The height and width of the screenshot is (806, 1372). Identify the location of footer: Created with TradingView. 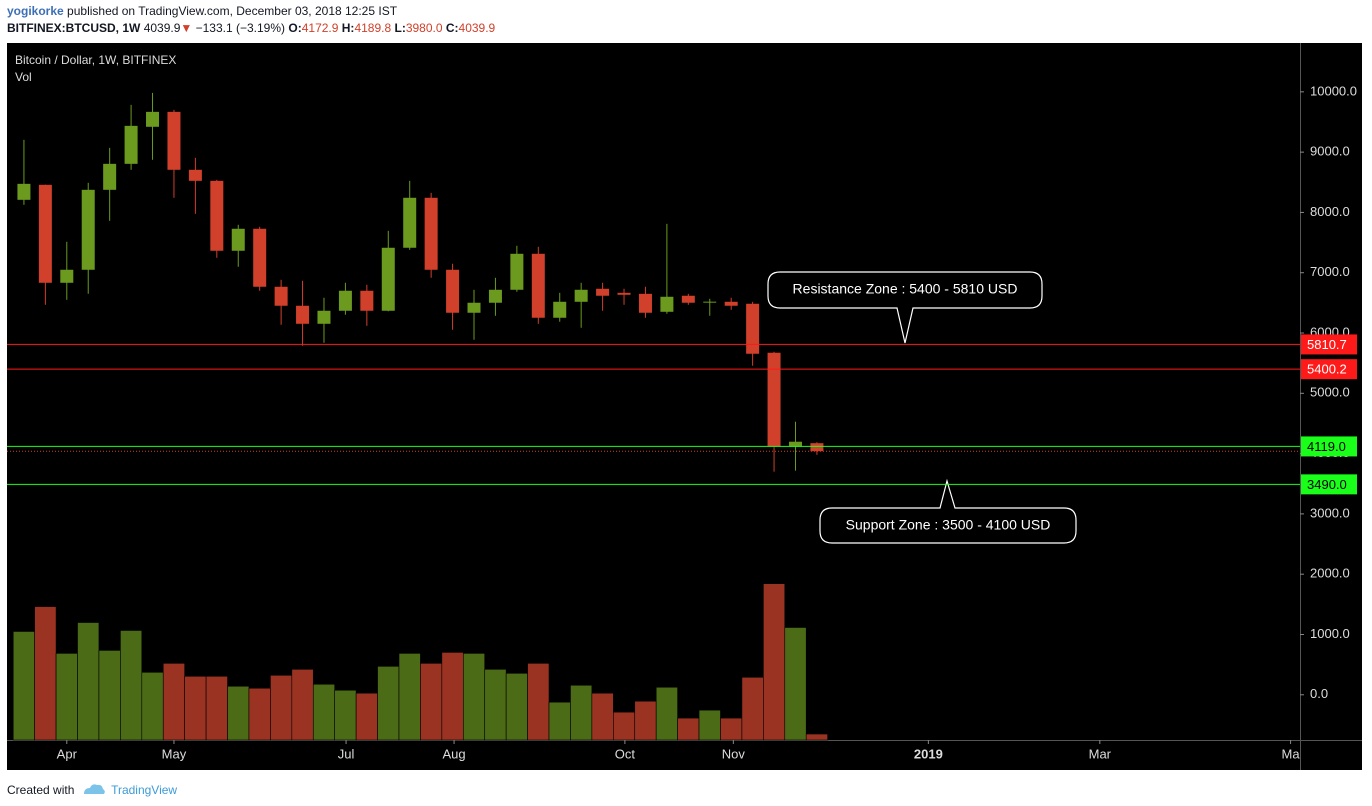
(92, 788).